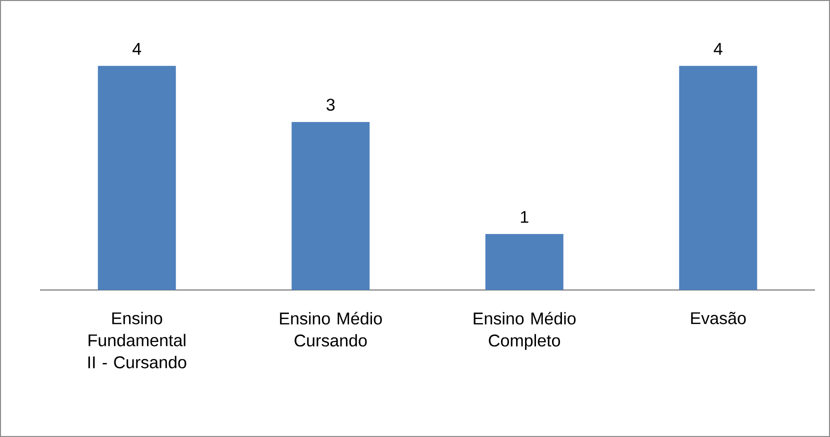 Image resolution: width=830 pixels, height=437 pixels. Describe the element at coordinates (525, 331) in the screenshot. I see `x-tick-label: Ensino Médio Completo` at that location.